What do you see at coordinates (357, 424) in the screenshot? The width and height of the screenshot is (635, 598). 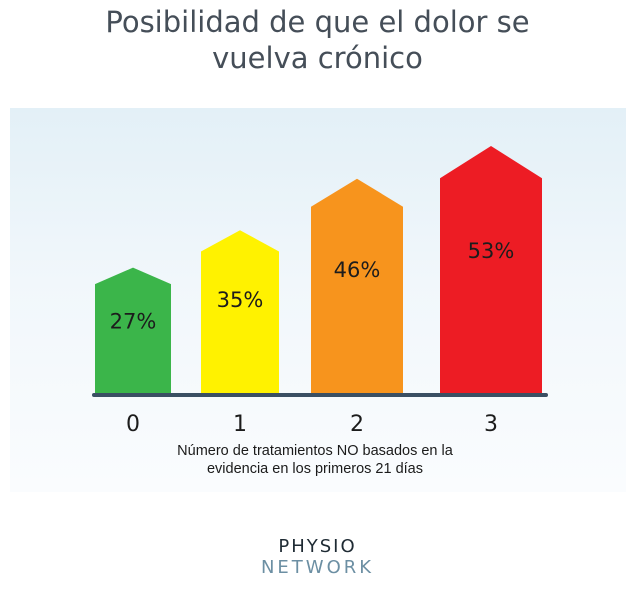 I see `x-tick-label-2: 2` at bounding box center [357, 424].